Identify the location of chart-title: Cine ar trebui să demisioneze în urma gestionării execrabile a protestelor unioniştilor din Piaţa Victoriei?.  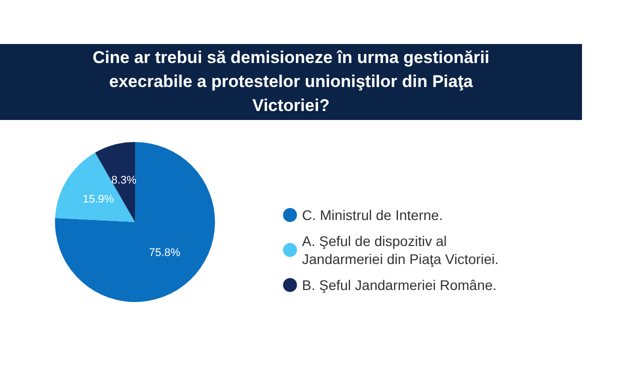
(291, 82).